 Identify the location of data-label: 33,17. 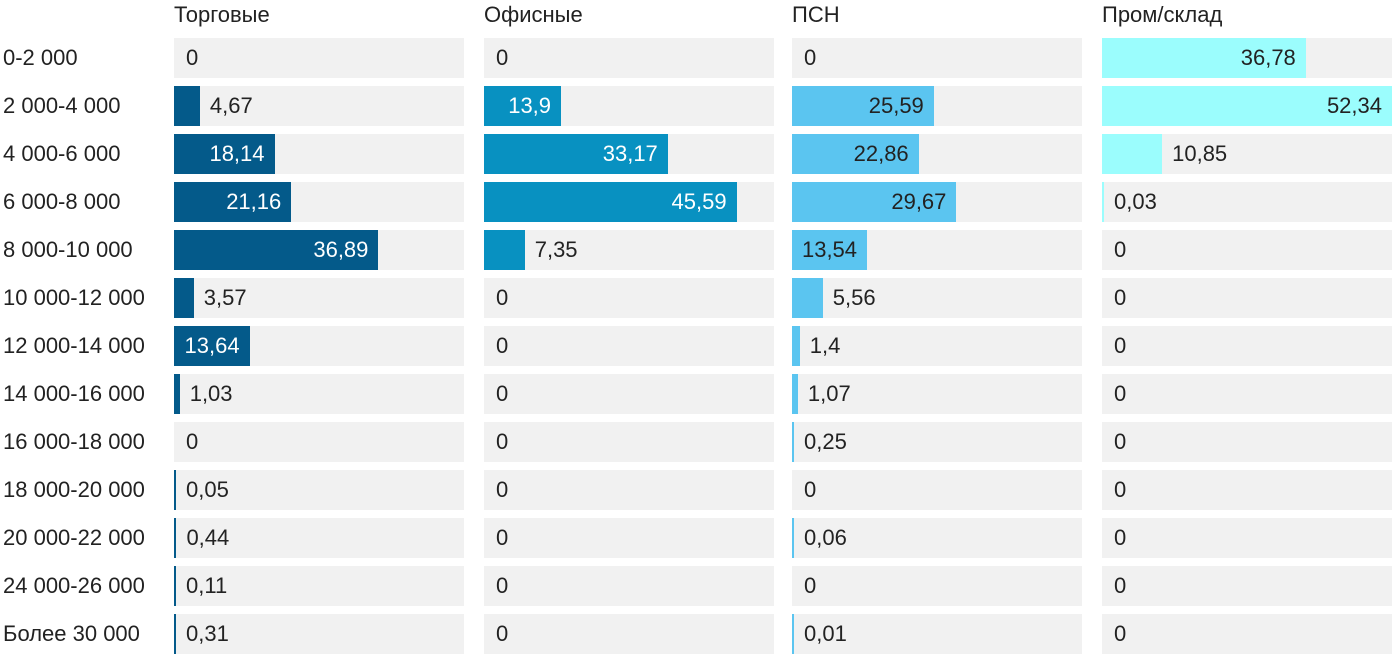
(630, 153).